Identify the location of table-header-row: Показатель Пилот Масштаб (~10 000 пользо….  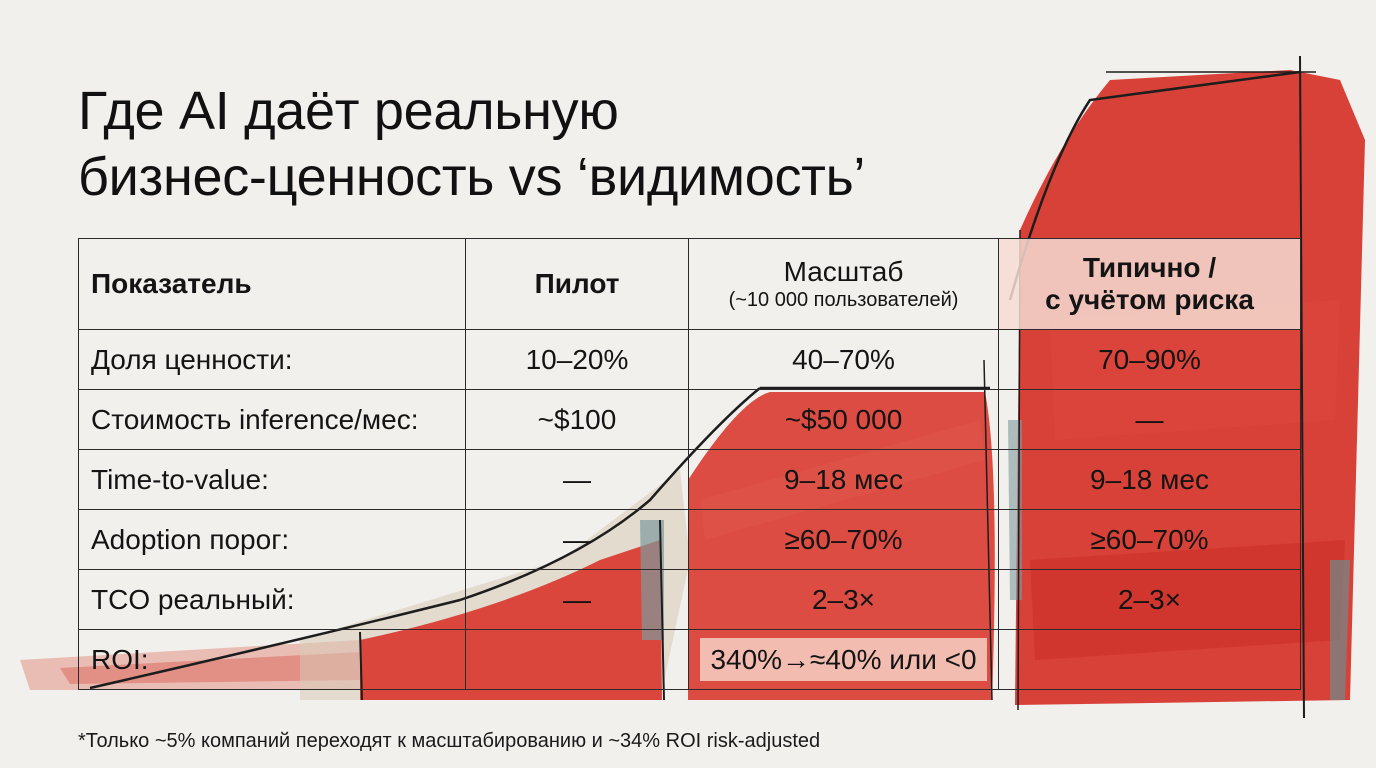
(689, 284).